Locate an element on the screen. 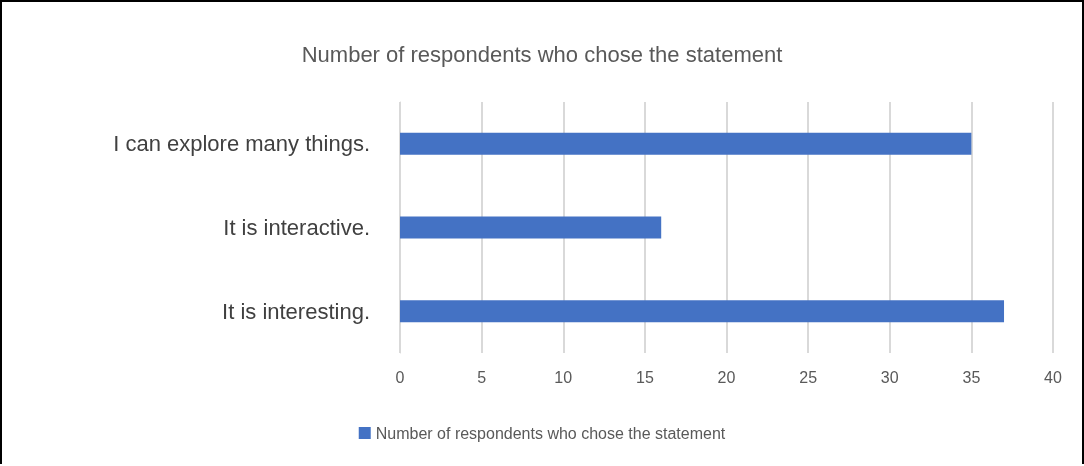 This screenshot has width=1084, height=466. x-tick-label: 40 is located at coordinates (1053, 377).